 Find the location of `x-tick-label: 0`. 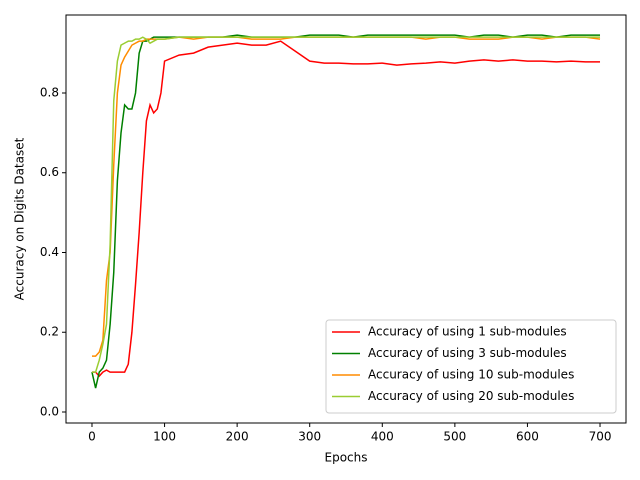

x-tick-label: 0 is located at coordinates (92, 437).